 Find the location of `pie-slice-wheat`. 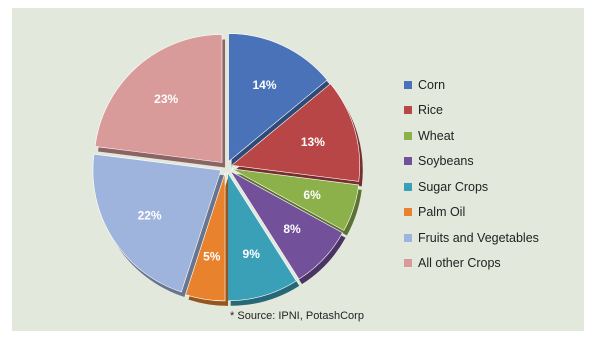

pie-slice-wheat is located at coordinates (295, 199).